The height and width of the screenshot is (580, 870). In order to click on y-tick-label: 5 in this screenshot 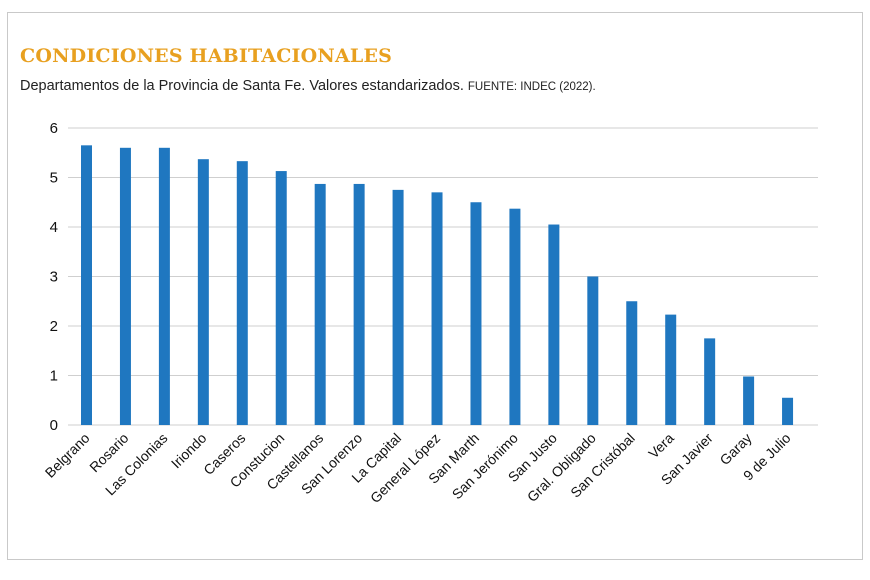, I will do `click(54, 178)`.